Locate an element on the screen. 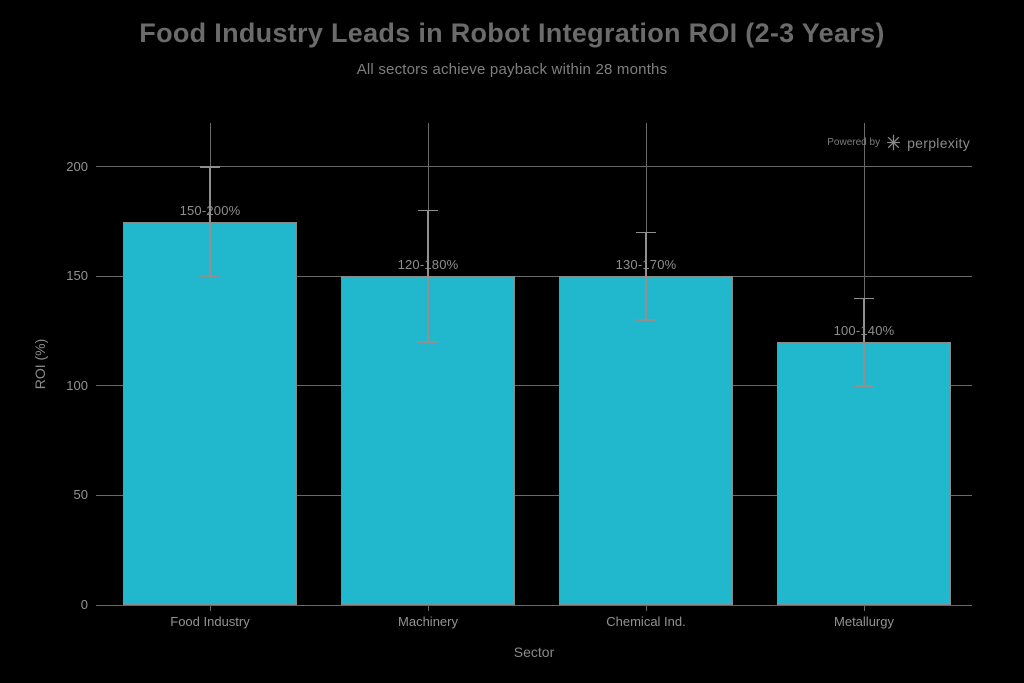 Image resolution: width=1024 pixels, height=683 pixels. powered-by-watermark: Powered by perplexity is located at coordinates (898, 142).